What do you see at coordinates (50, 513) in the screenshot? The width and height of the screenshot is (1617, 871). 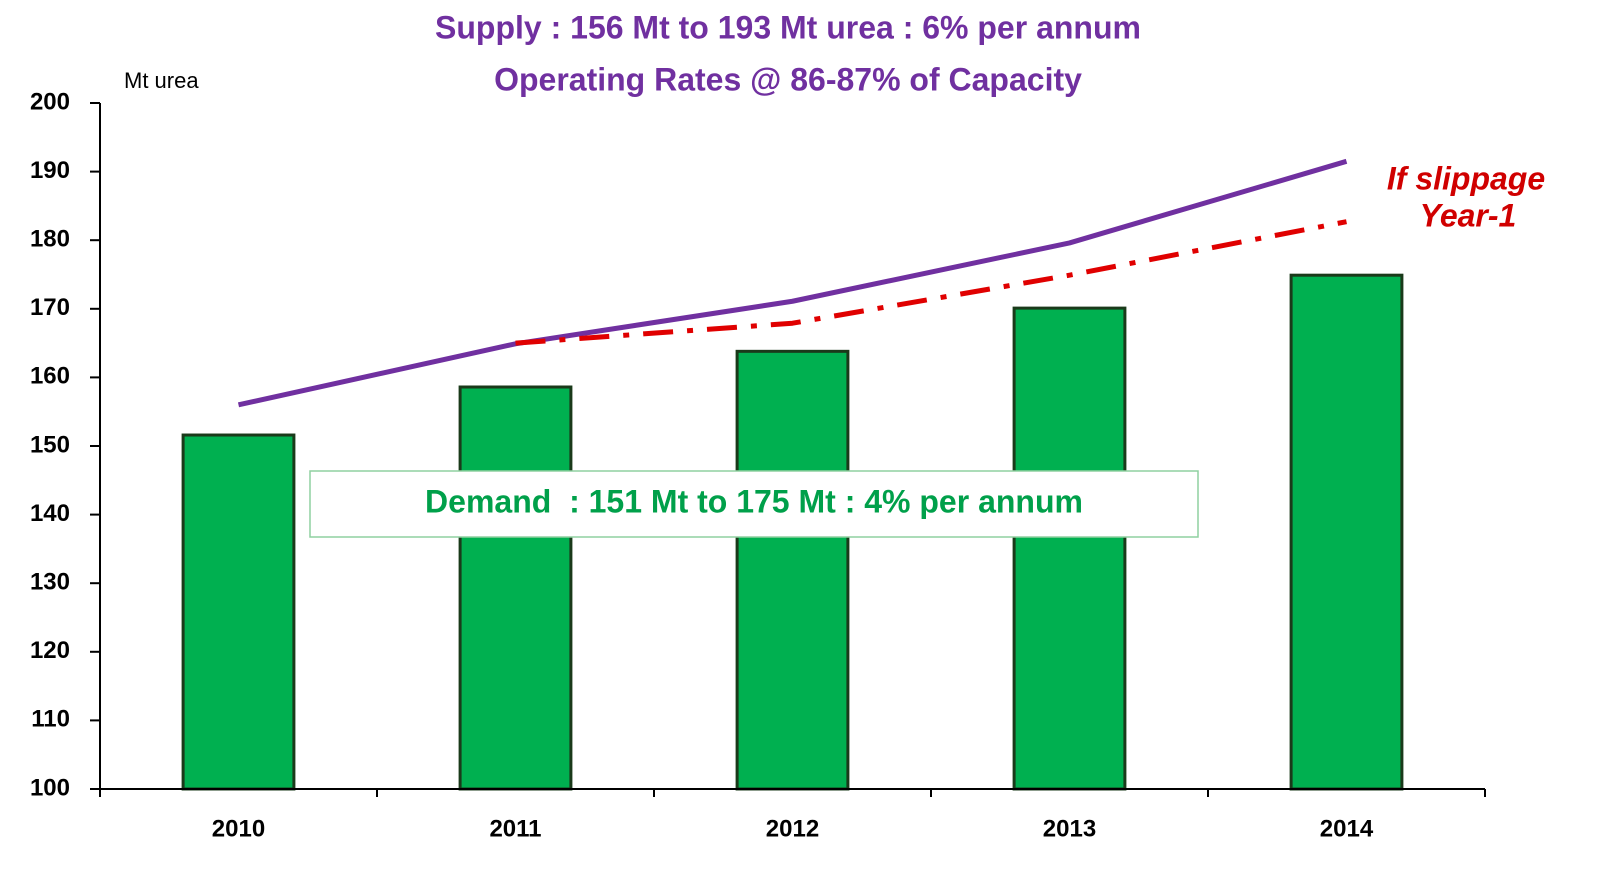 I see `y-tick-label: 140` at bounding box center [50, 513].